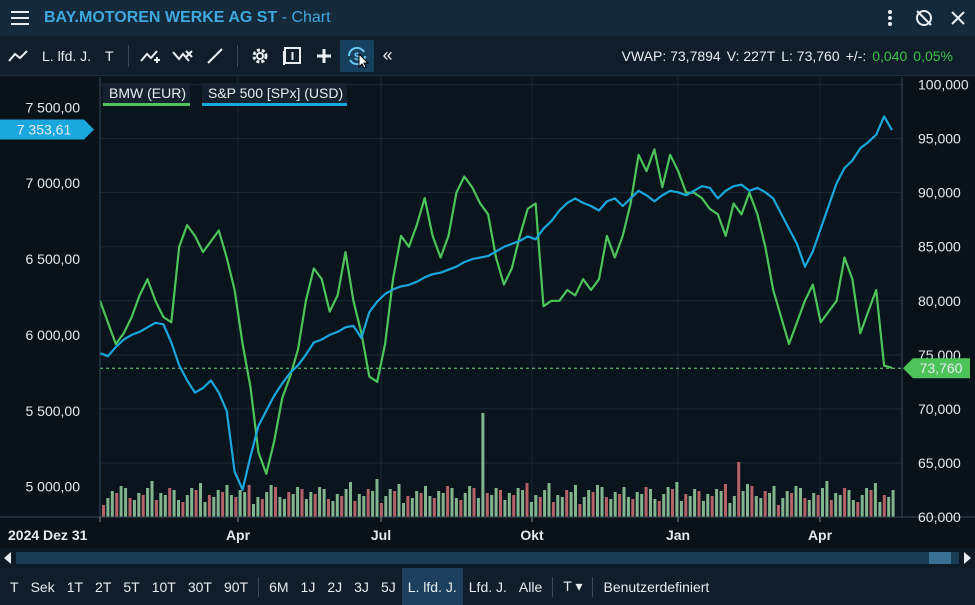 This screenshot has width=975, height=605. I want to click on period-30t: 30T, so click(199, 586).